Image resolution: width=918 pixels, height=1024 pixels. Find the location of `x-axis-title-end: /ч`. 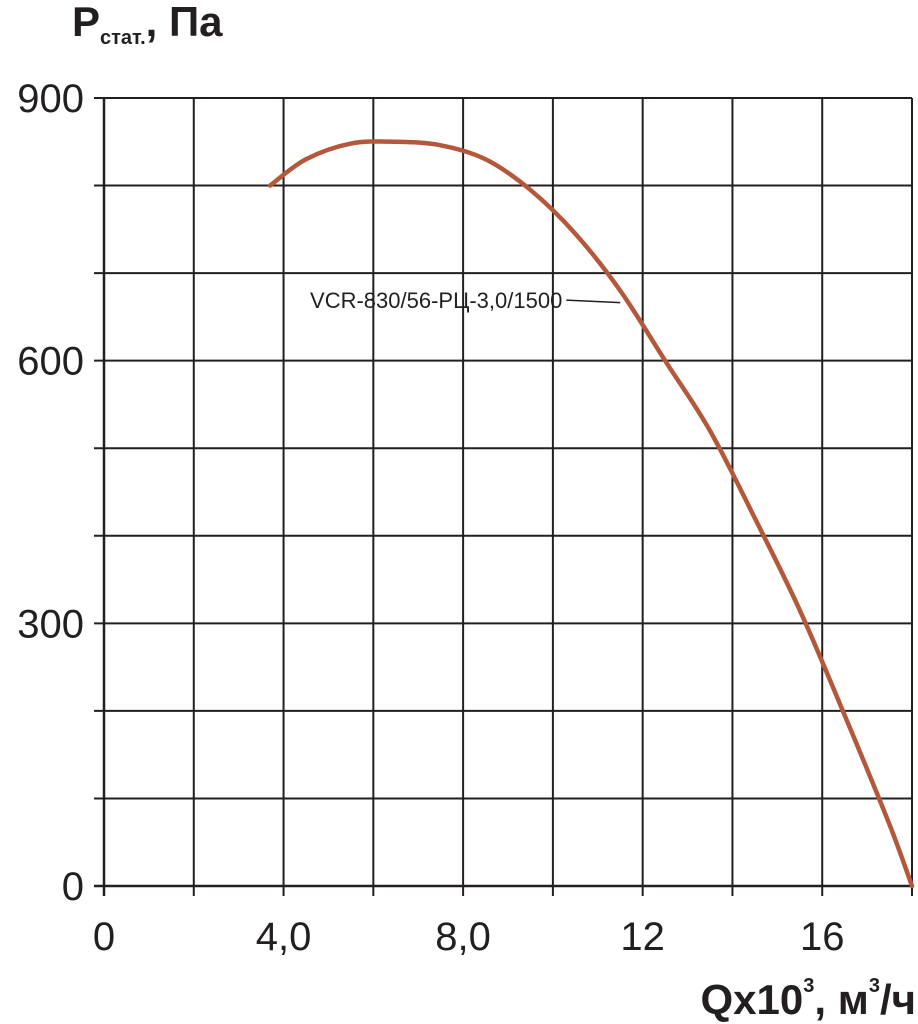

x-axis-title-end: /ч is located at coordinates (898, 999).